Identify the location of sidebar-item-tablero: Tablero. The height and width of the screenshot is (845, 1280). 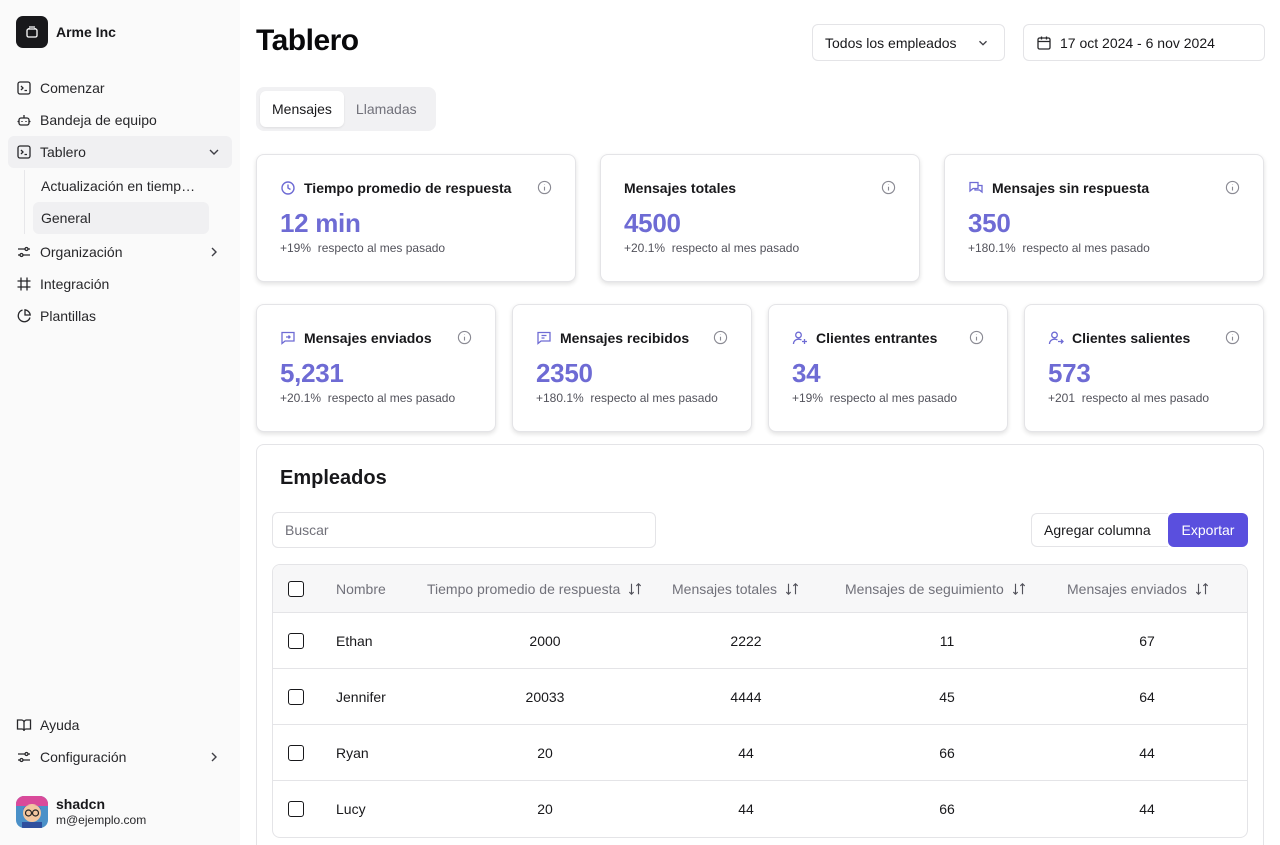
(120, 152).